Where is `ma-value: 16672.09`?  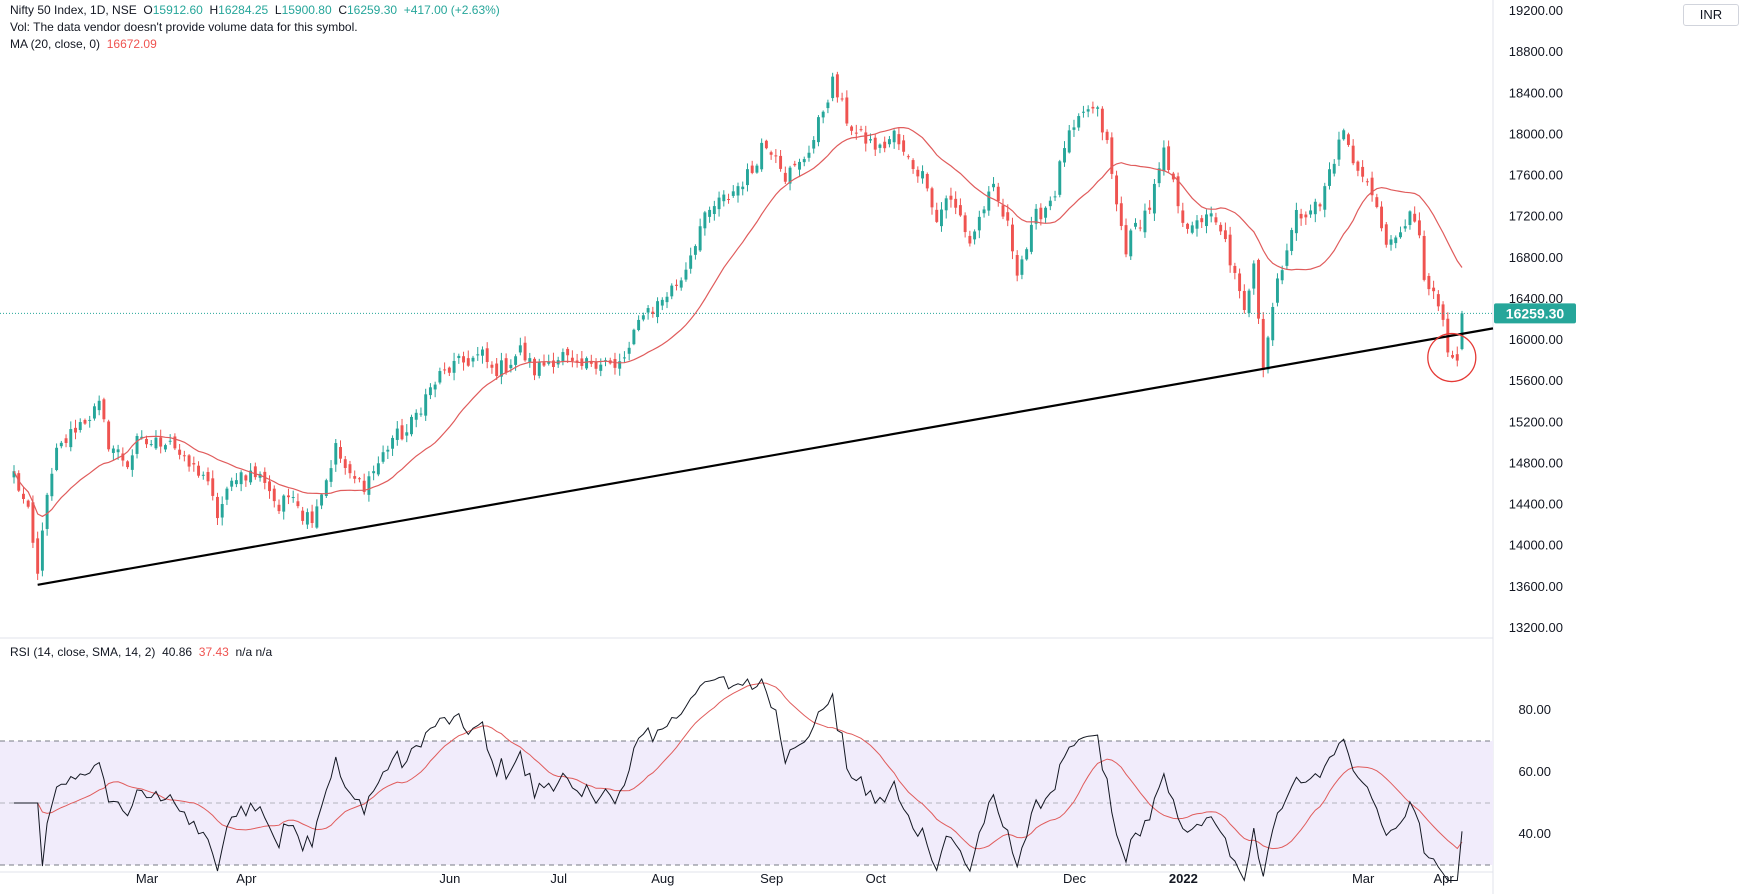
ma-value: 16672.09 is located at coordinates (131, 44).